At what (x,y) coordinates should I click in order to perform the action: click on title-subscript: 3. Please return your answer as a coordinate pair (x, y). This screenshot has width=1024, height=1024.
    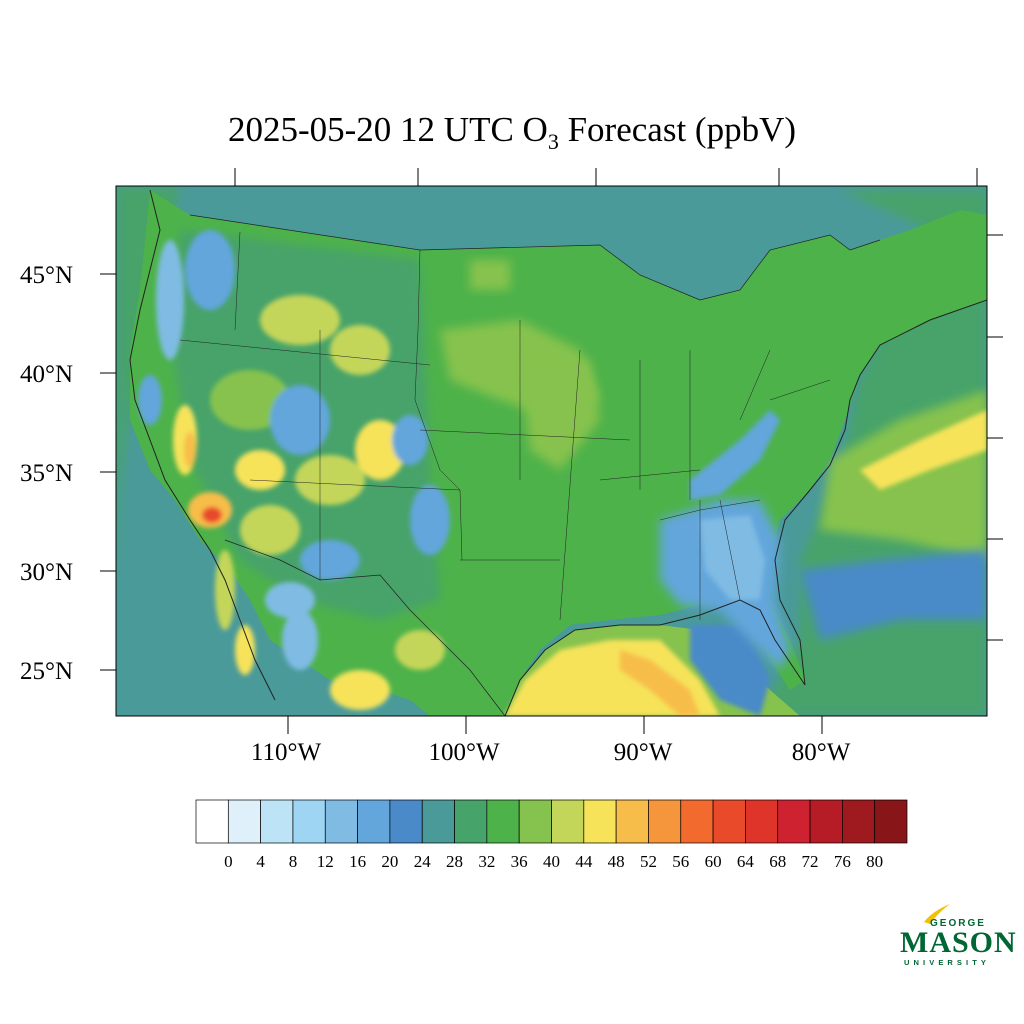
    Looking at the image, I should click on (553, 141).